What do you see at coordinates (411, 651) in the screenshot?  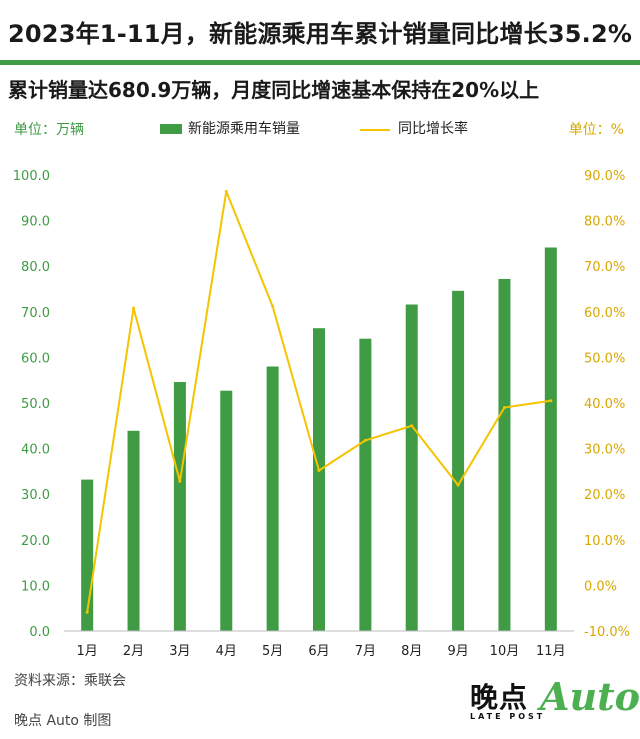 I see `x-axis-tick-label: 8月` at bounding box center [411, 651].